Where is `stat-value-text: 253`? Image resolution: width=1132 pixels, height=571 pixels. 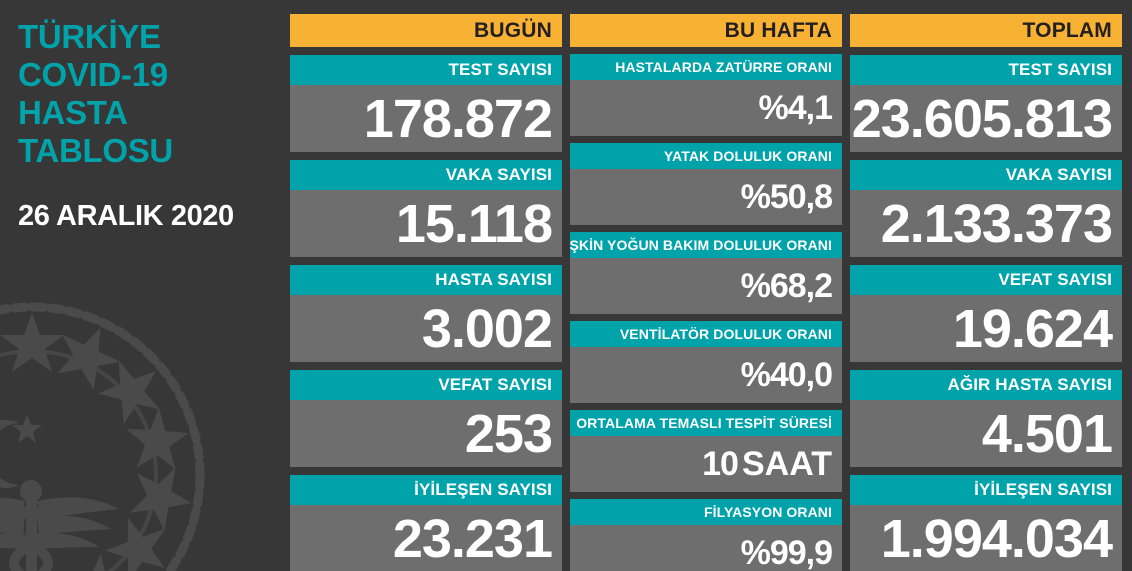
stat-value-text: 253 is located at coordinates (508, 433).